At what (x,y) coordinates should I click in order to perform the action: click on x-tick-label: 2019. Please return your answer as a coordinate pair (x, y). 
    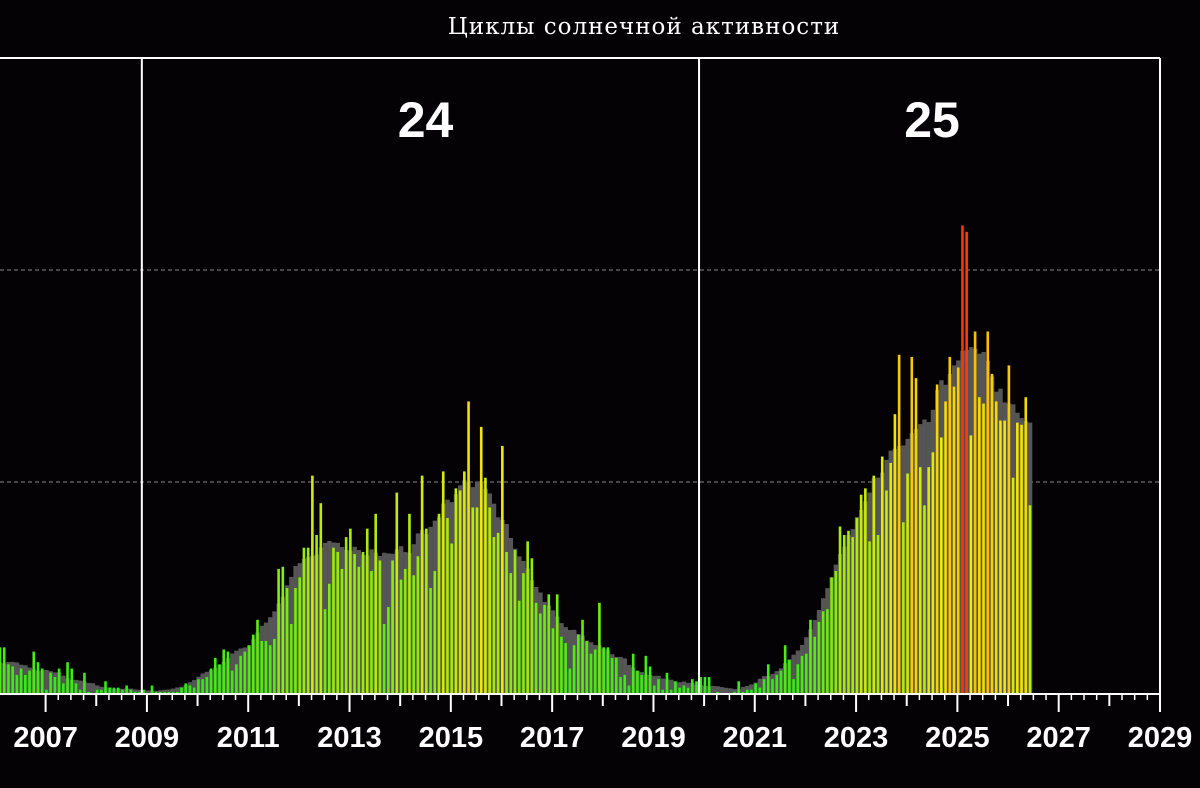
    Looking at the image, I should click on (653, 738).